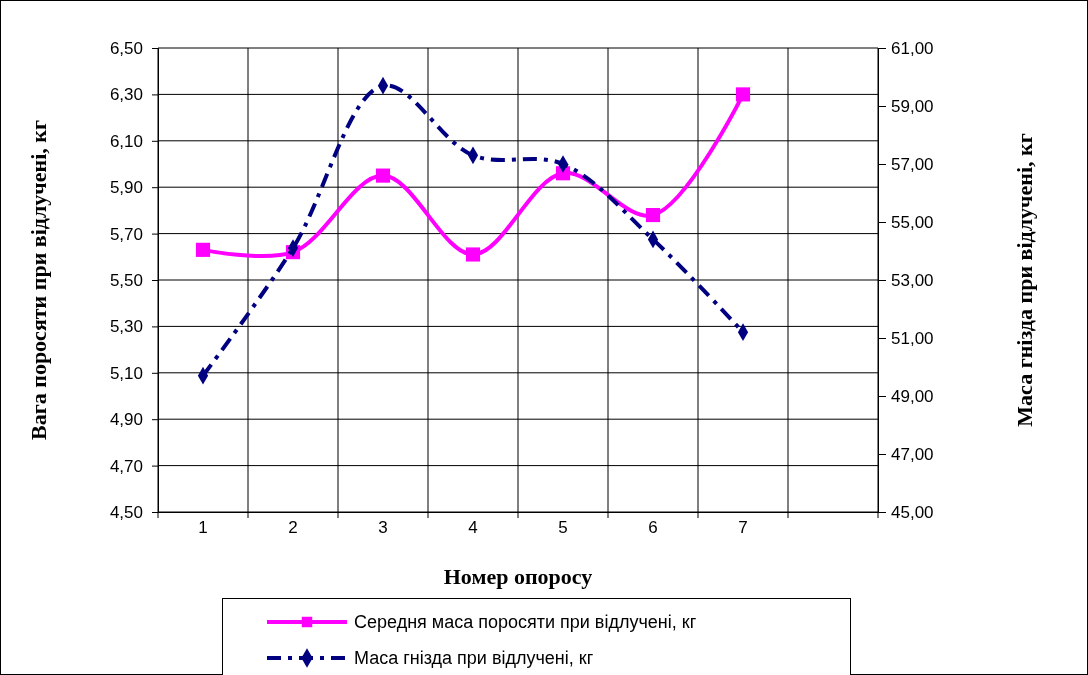 This screenshot has width=1088, height=675. Describe the element at coordinates (126, 141) in the screenshot. I see `y-tick-label: 6,10` at that location.